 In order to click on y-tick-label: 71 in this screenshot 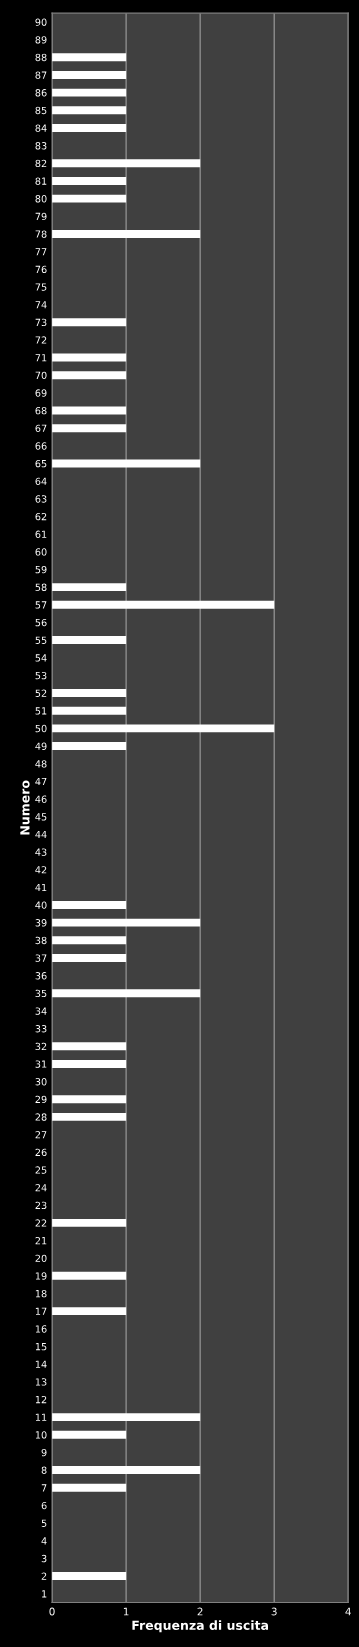, I will do `click(41, 358)`.